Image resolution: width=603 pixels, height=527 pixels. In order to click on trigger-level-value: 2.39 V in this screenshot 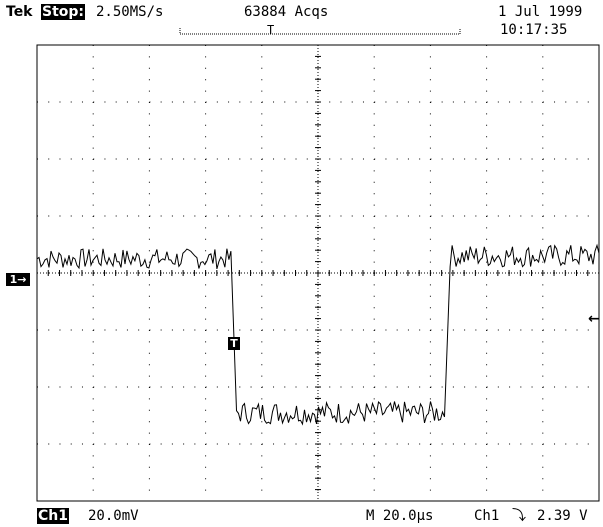, I will do `click(562, 516)`.